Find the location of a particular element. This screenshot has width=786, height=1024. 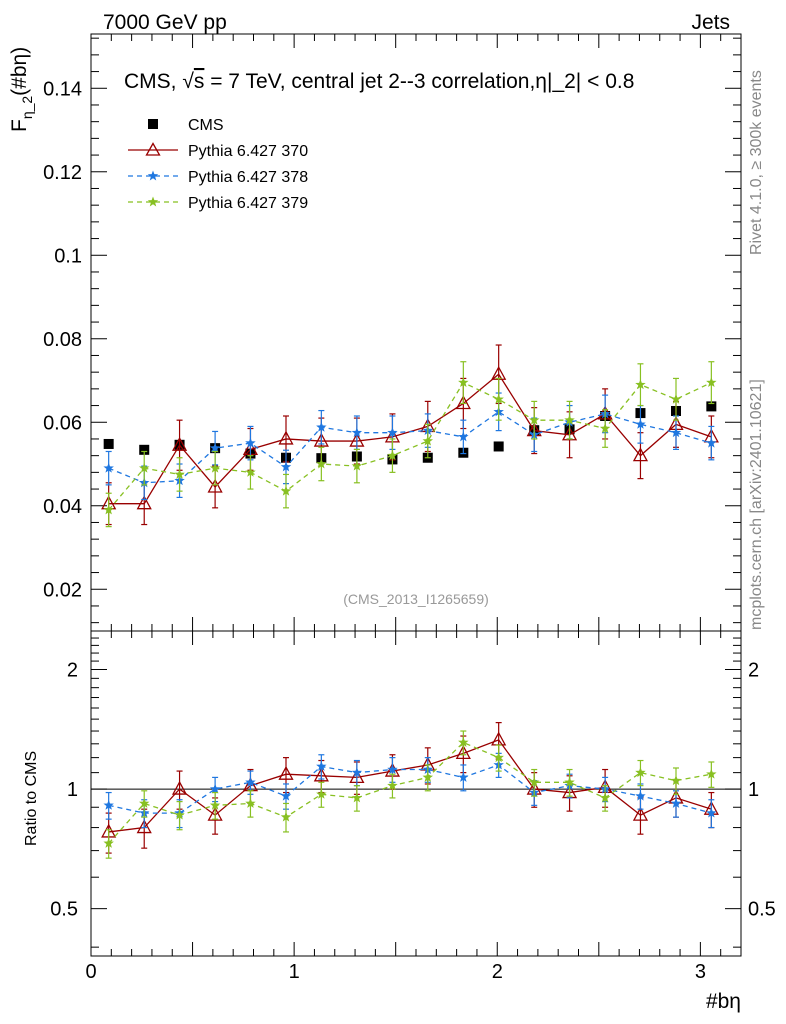

ratio-y-tick-label-right: 1 is located at coordinates (753, 790).